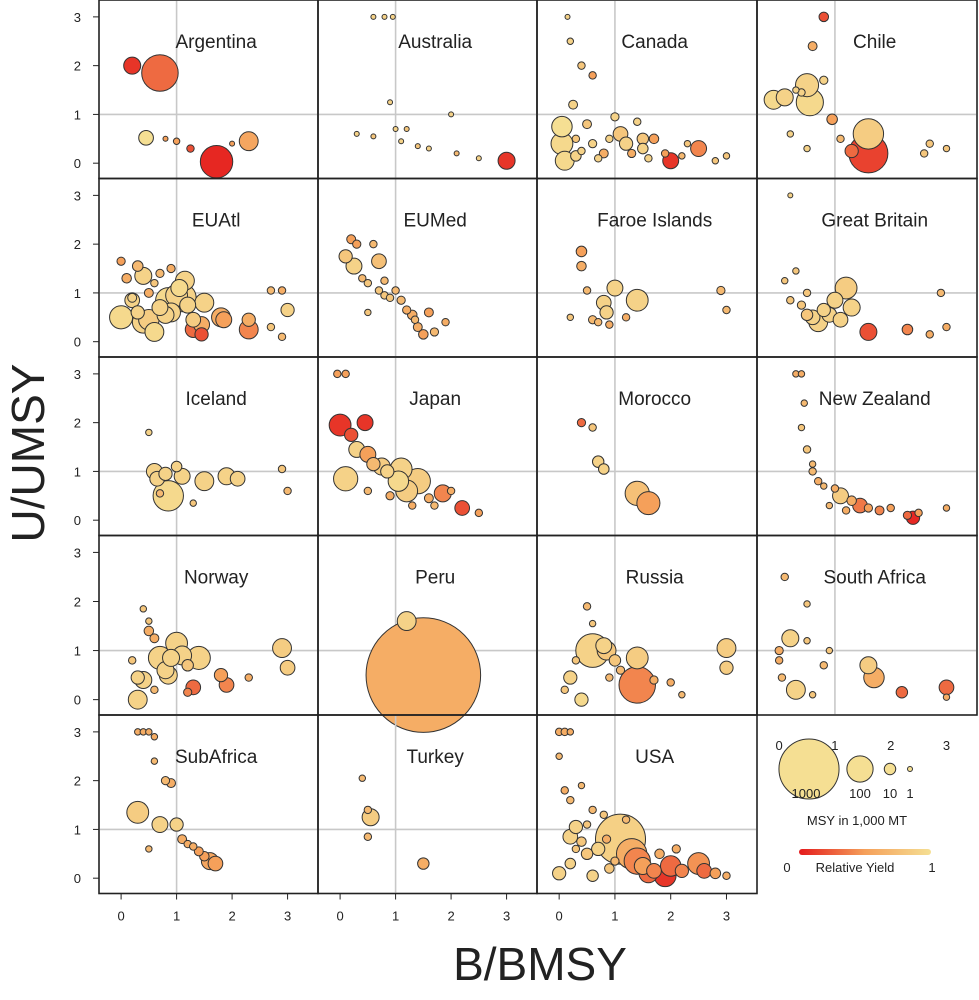 The height and width of the screenshot is (1000, 979). Describe the element at coordinates (647, 804) in the screenshot. I see `panel-usa: USA` at that location.